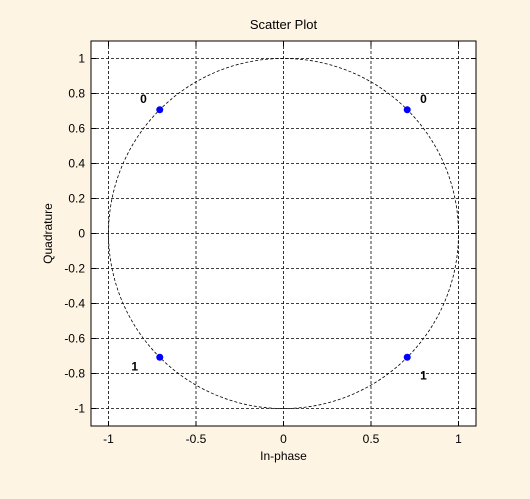 The image size is (530, 499). Describe the element at coordinates (74, 374) in the screenshot. I see `y-tick-label: -0.8` at that location.